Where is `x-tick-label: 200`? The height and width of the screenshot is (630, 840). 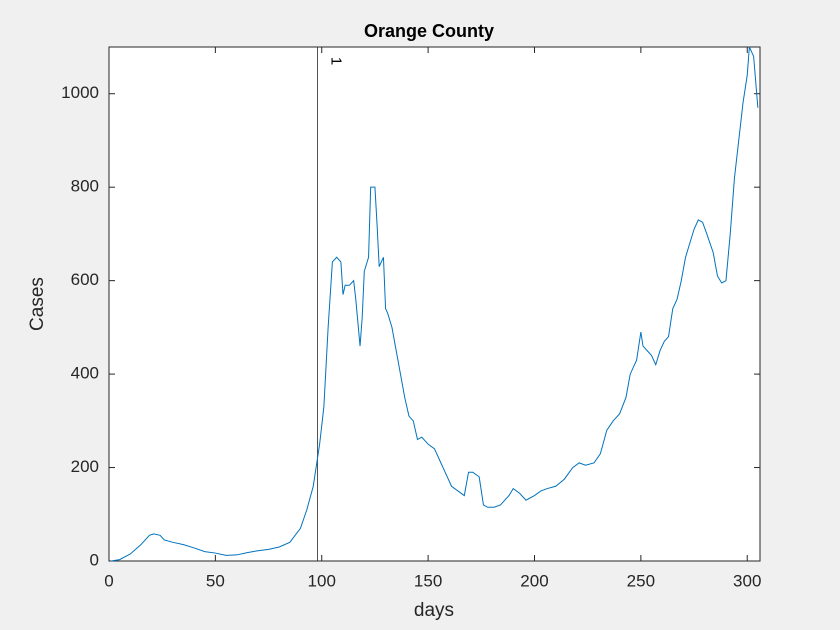 x-tick-label: 200 is located at coordinates (534, 580).